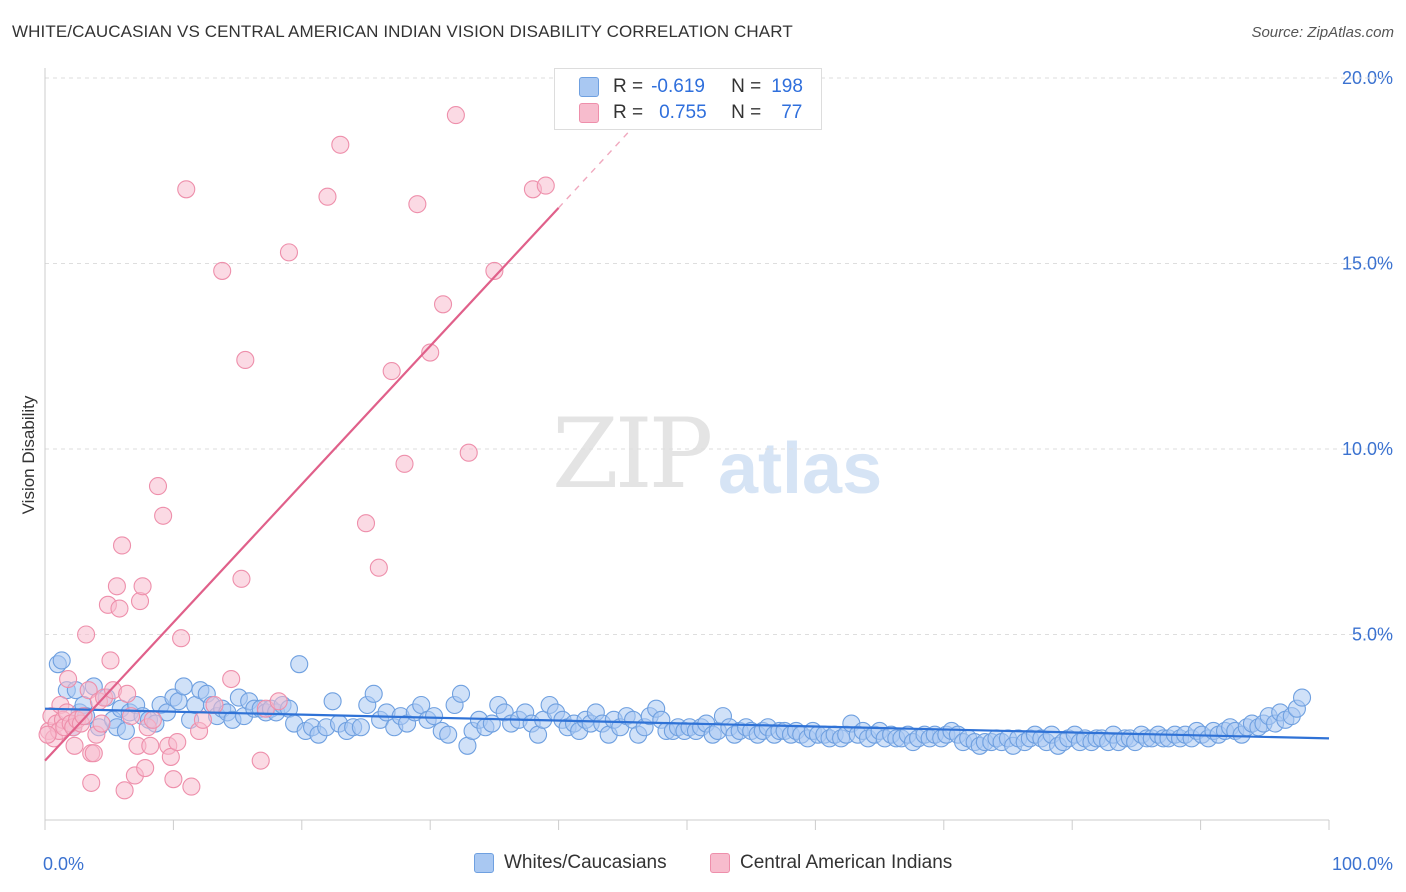 The height and width of the screenshot is (892, 1406). I want to click on stats-row-central-american: R = 0.755 N = 77, so click(690, 113).